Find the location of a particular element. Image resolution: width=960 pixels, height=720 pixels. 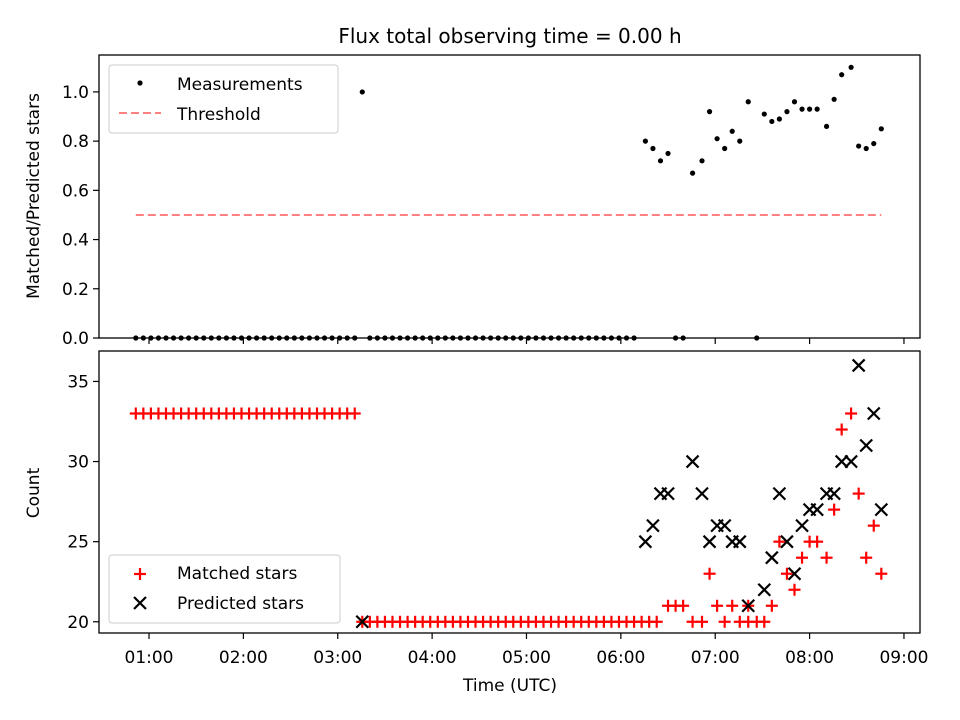

ratio-y-tick-label: 0.2 is located at coordinates (75, 290).